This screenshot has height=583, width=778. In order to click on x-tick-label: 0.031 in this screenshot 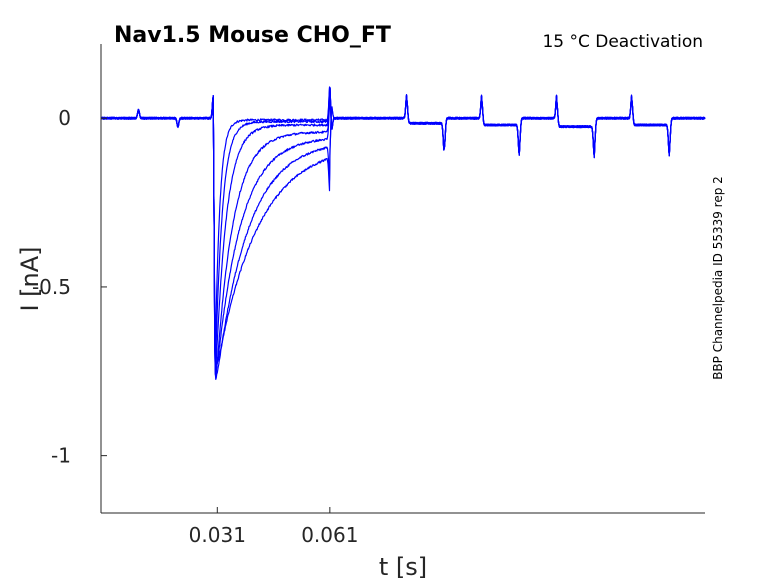, I will do `click(217, 535)`.